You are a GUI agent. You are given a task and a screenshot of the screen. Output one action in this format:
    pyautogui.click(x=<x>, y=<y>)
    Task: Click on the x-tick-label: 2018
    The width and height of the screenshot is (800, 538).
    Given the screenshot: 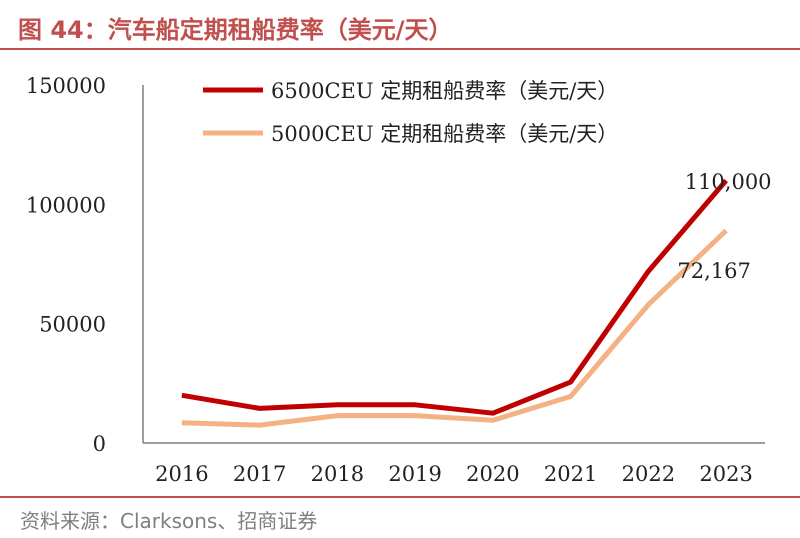 What is the action you would take?
    pyautogui.click(x=337, y=474)
    